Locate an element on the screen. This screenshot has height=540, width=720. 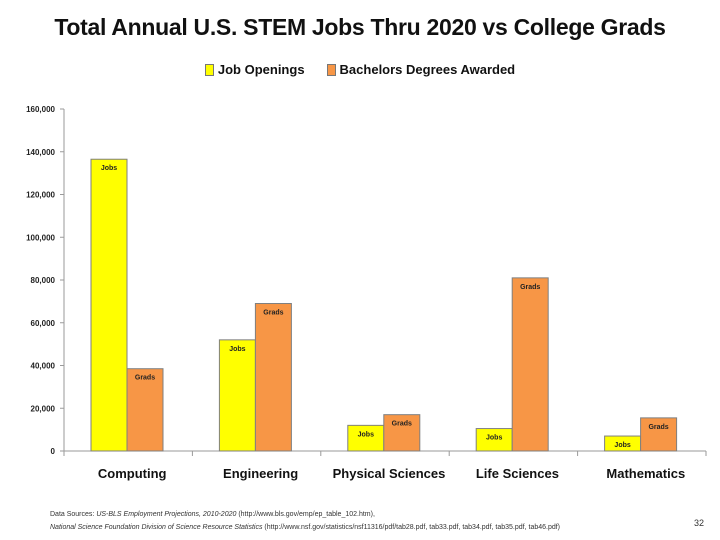
chart-legend: Job Openings Bachelors Degrees Awarded is located at coordinates (360, 69).